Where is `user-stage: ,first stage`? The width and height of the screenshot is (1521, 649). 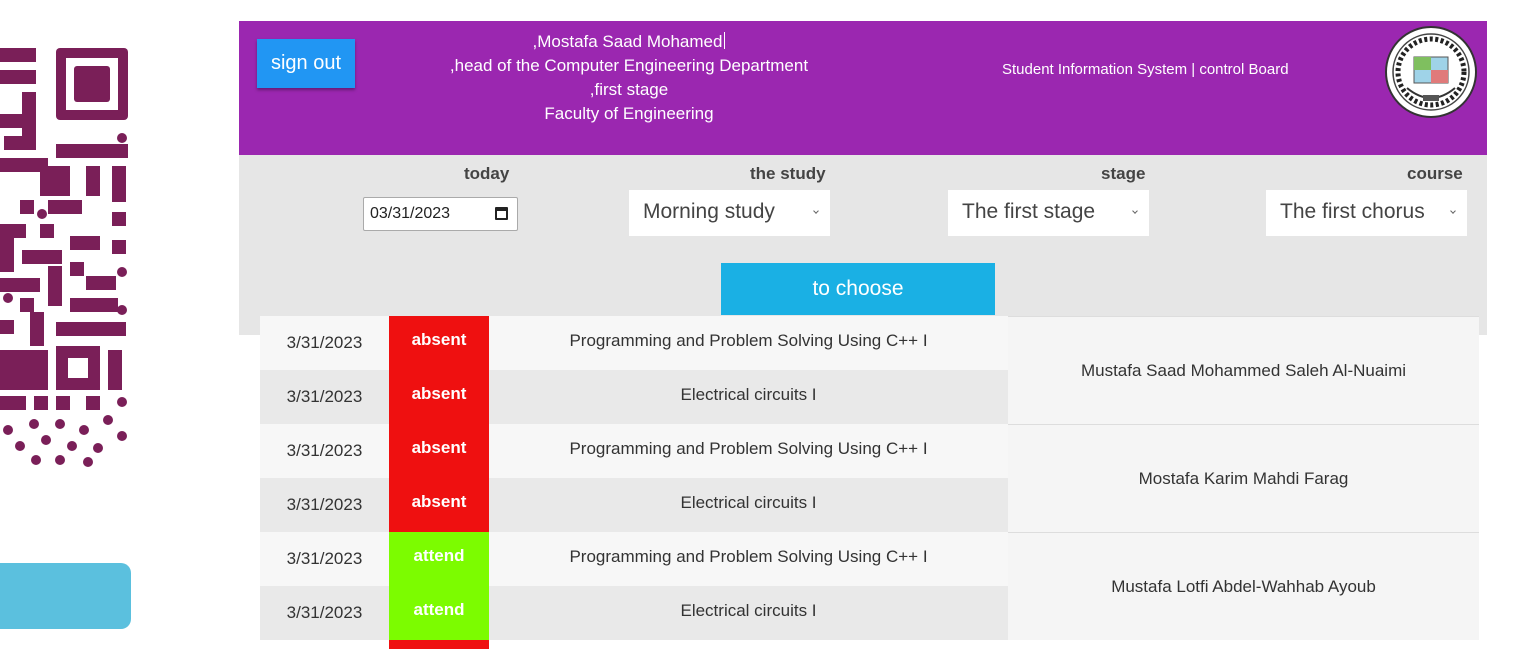
user-stage: ,first stage is located at coordinates (629, 89).